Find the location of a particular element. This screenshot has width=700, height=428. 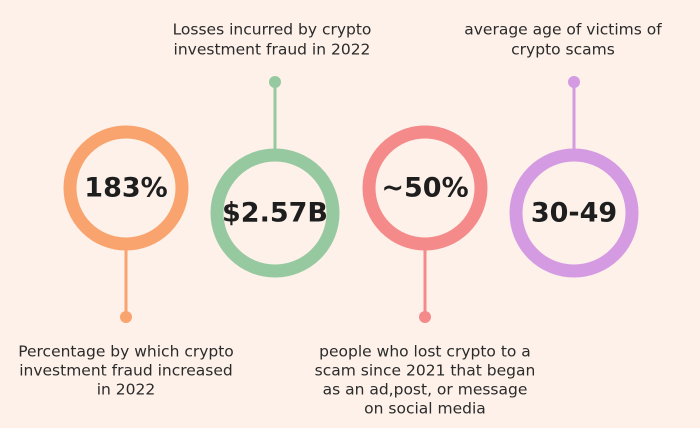

stat-value: 30-49 is located at coordinates (574, 213).